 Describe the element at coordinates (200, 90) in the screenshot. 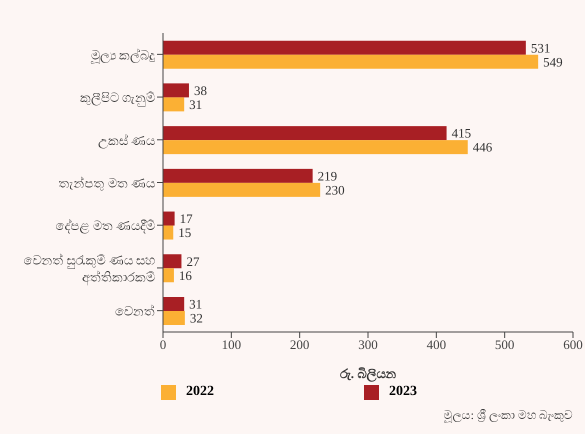

I see `data-label: 38` at that location.